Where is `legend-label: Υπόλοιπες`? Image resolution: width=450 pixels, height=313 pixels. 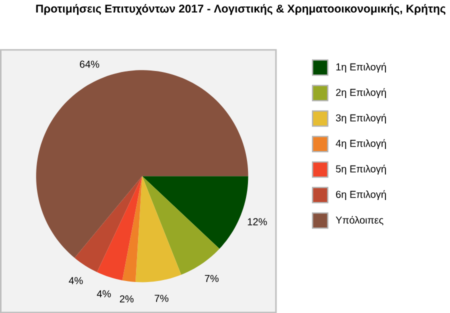
legend-label: Υπόλοιπες is located at coordinates (360, 221).